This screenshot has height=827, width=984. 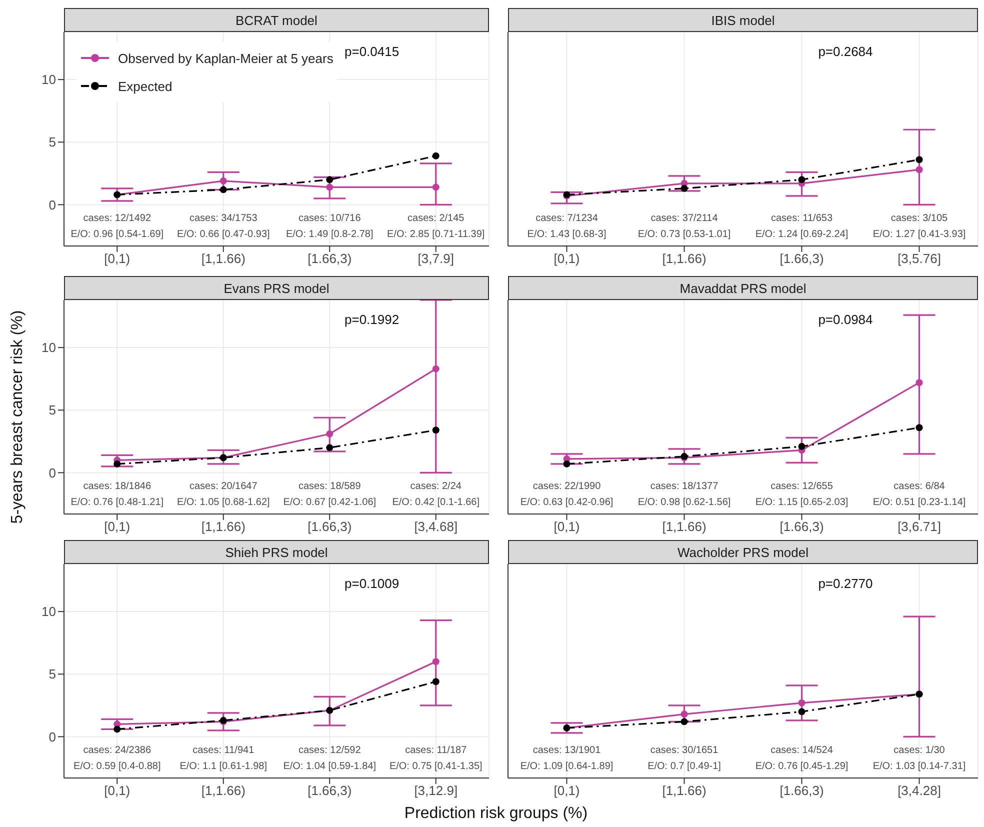 What do you see at coordinates (919, 218) in the screenshot?
I see `annotation: cases: 3/105` at bounding box center [919, 218].